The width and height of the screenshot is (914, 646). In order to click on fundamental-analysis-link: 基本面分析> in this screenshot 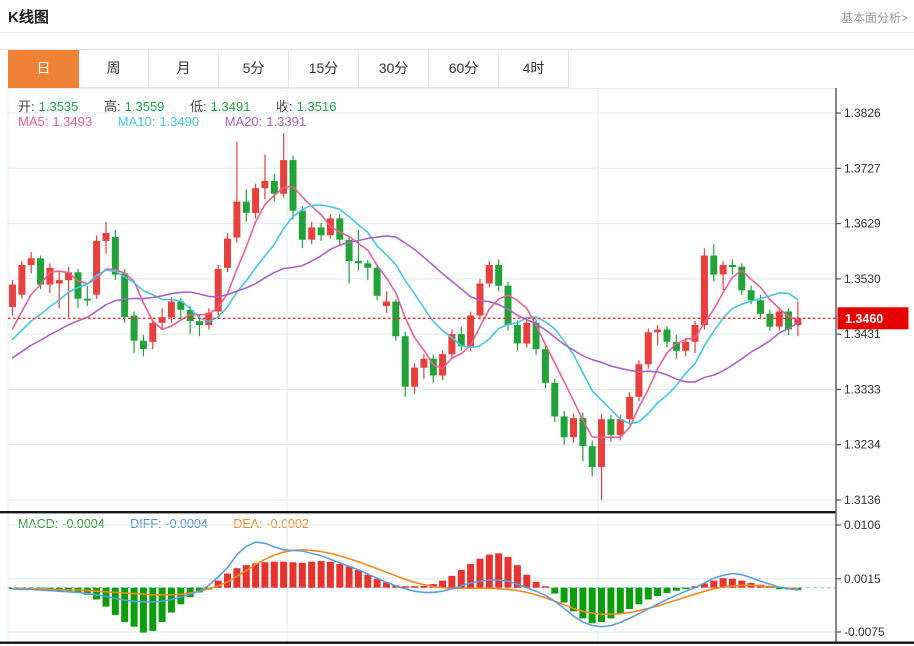, I will do `click(874, 18)`.